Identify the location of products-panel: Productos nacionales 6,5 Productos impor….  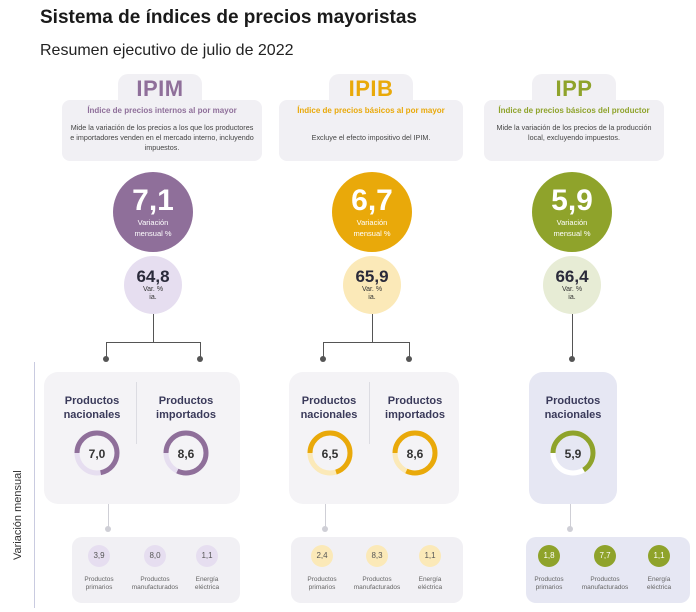
(374, 438).